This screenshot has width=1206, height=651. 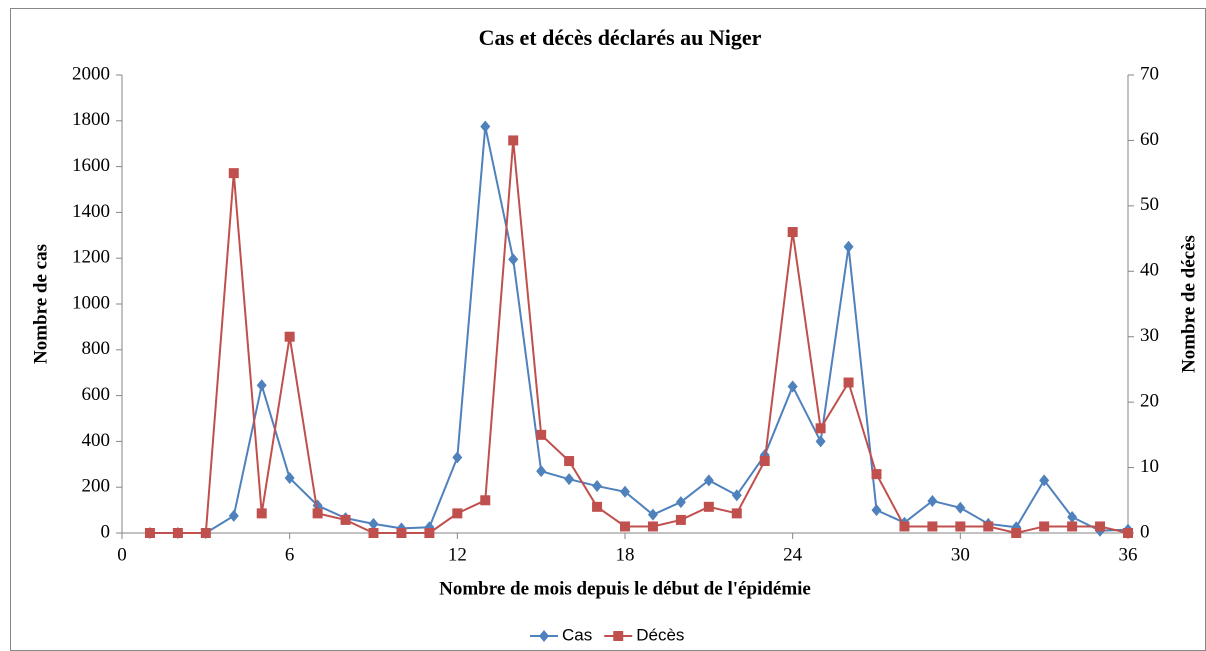 What do you see at coordinates (1149, 204) in the screenshot?
I see `y2-tick-label: 50` at bounding box center [1149, 204].